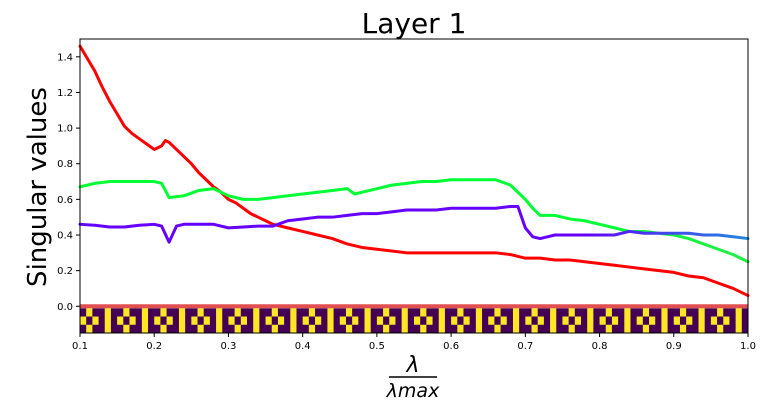 This screenshot has width=771, height=414. What do you see at coordinates (412, 365) in the screenshot?
I see `x-axis-label-numerator: λ` at bounding box center [412, 365].